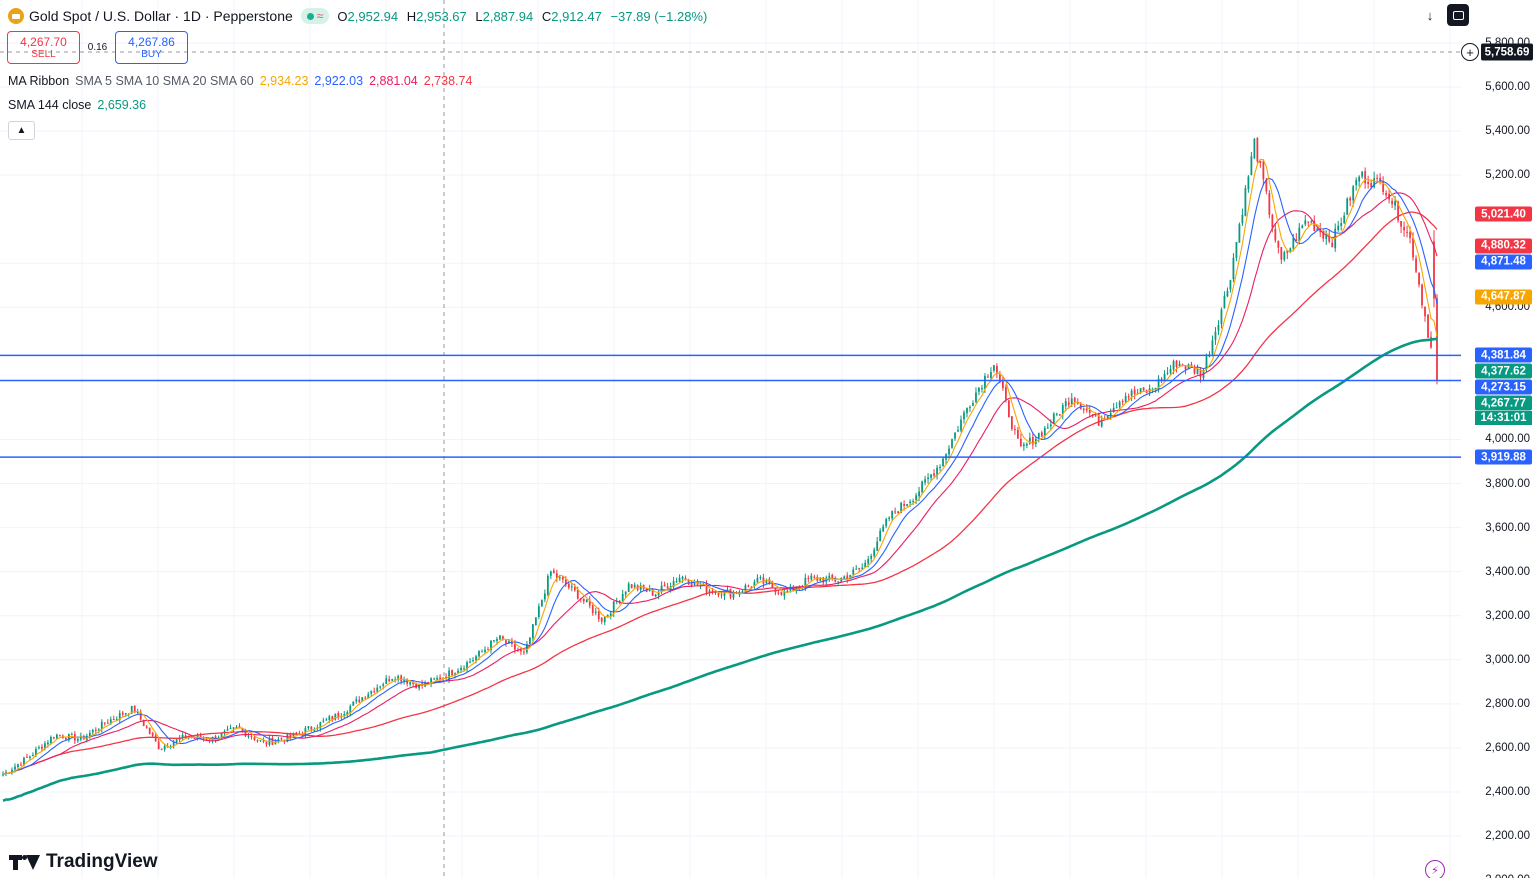 This screenshot has height=878, width=1533. What do you see at coordinates (315, 16) in the screenshot?
I see `market-status-badge: ≈` at bounding box center [315, 16].